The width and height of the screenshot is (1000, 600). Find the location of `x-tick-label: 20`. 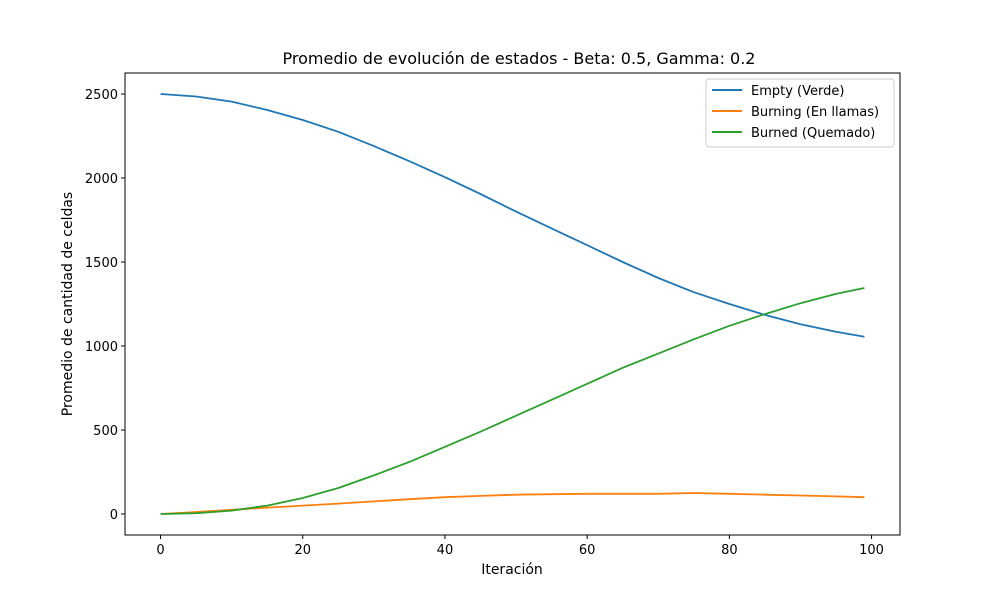

x-tick-label: 20 is located at coordinates (302, 550).